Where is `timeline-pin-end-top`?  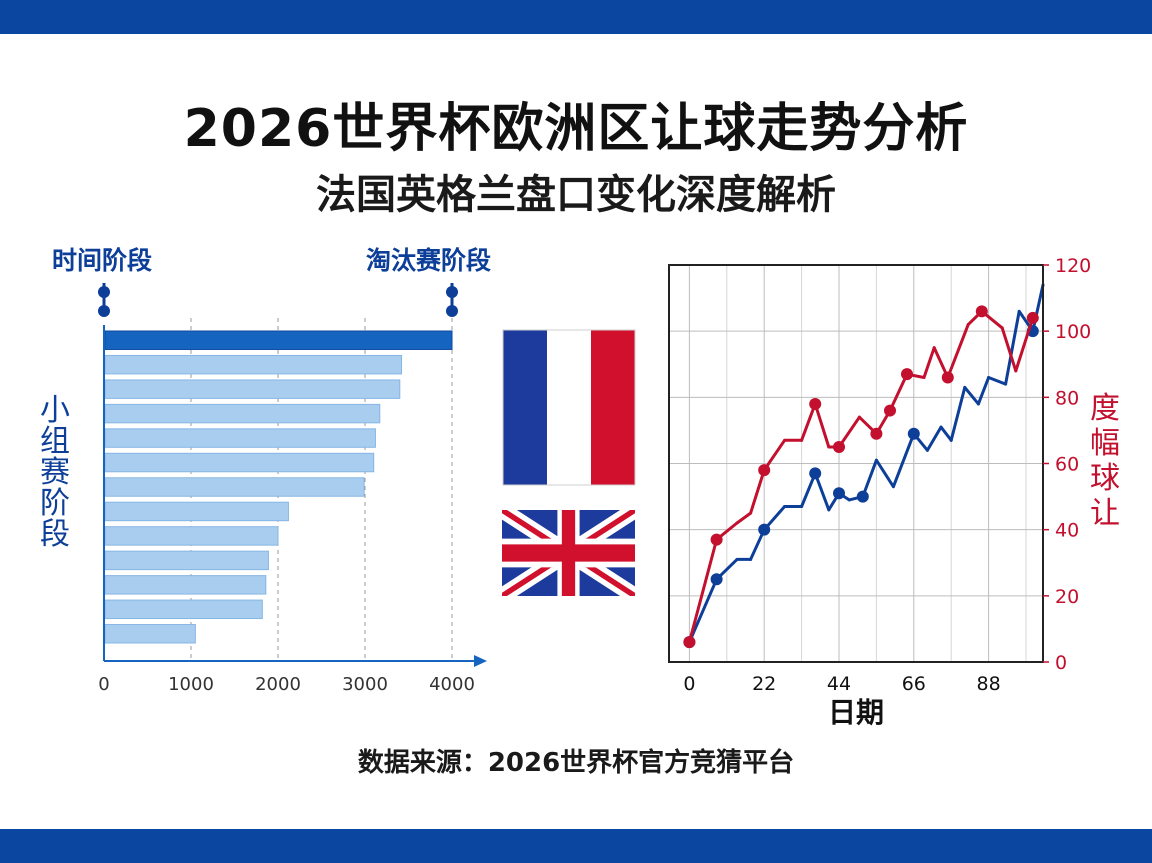 timeline-pin-end-top is located at coordinates (452, 292).